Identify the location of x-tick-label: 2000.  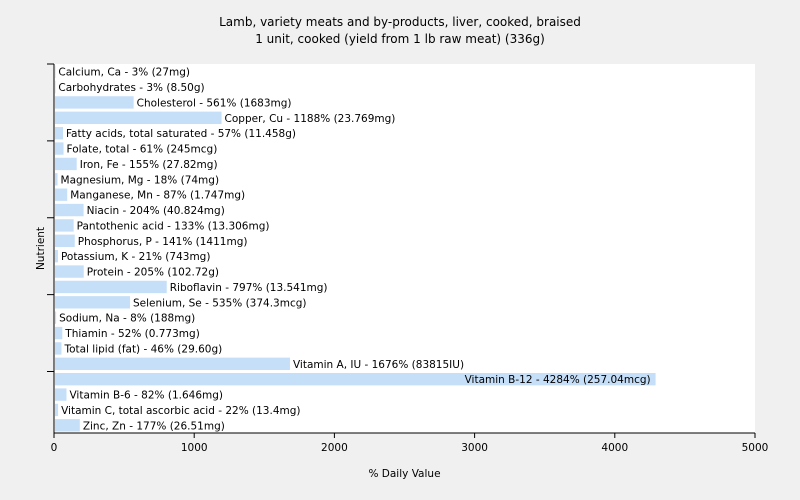
(334, 448).